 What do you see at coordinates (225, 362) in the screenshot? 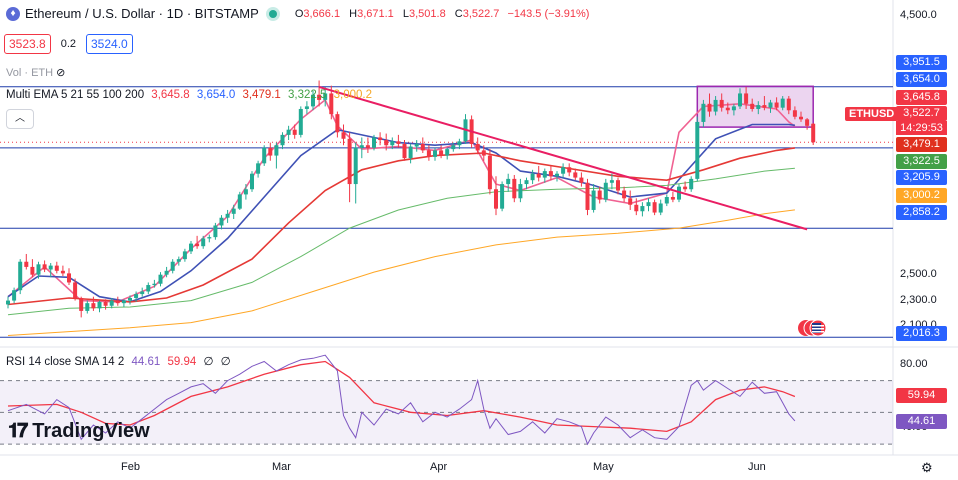
I see `rsi-empty-2: ∅` at bounding box center [225, 362].